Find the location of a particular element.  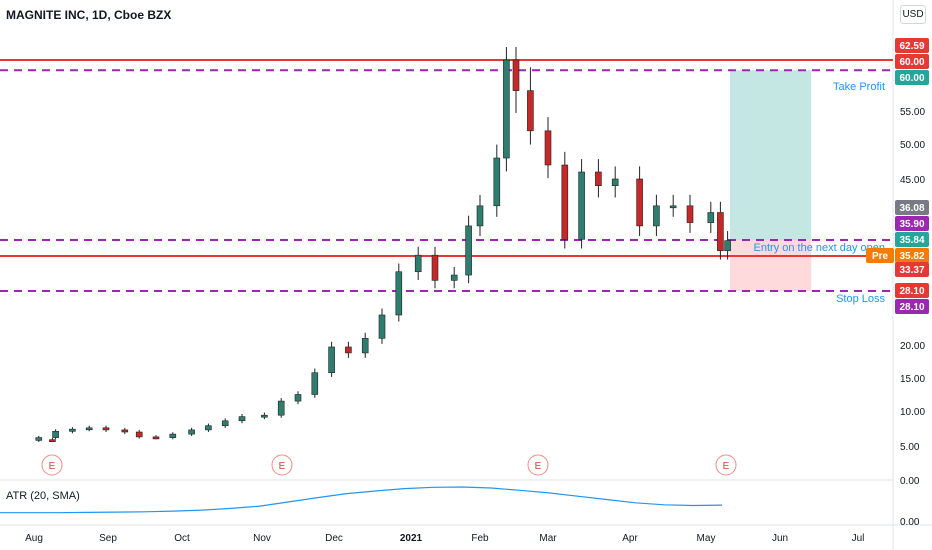

x-tick-label: Jul is located at coordinates (858, 538).